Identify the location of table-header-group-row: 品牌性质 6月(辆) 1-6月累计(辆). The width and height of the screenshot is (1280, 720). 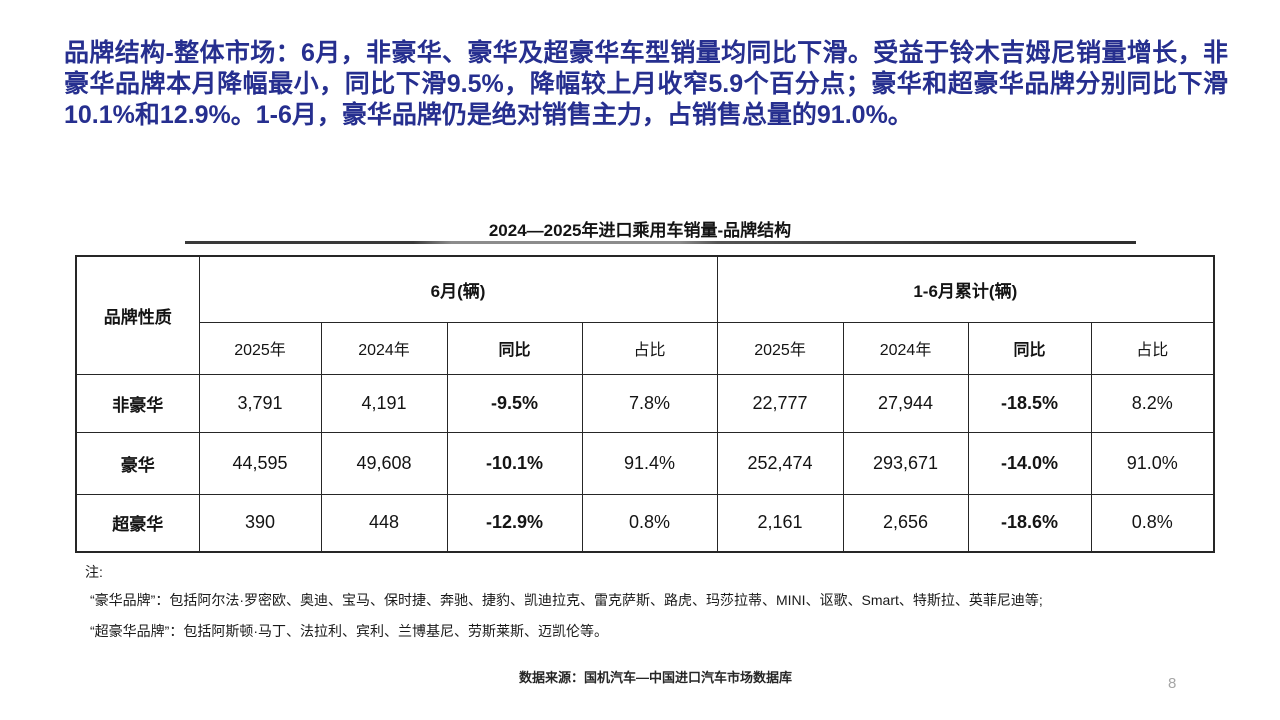
(645, 315).